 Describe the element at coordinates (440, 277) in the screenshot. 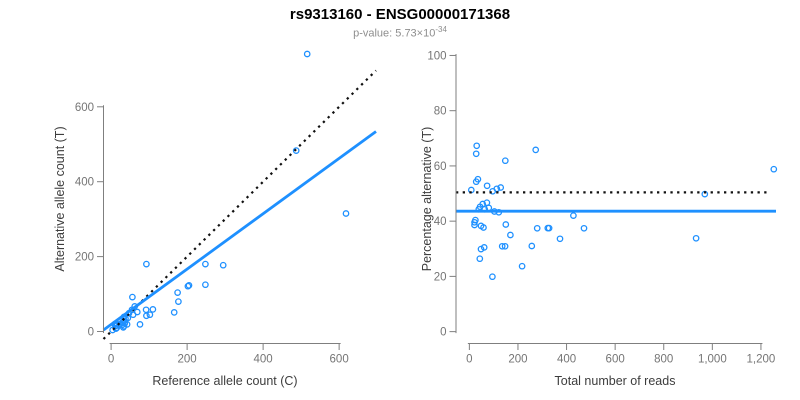

I see `y-tick-label: 20` at that location.